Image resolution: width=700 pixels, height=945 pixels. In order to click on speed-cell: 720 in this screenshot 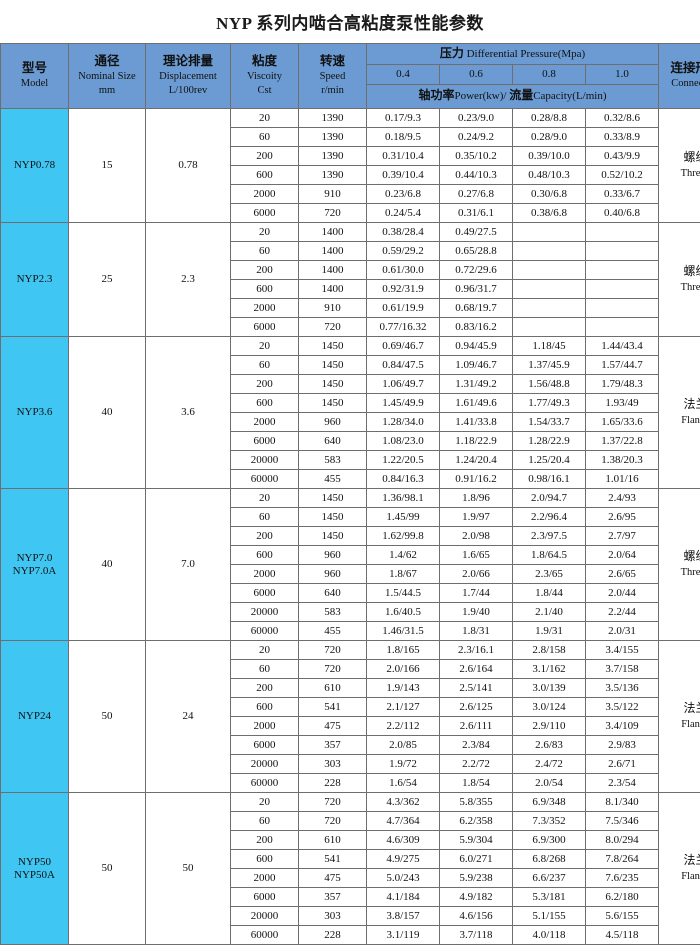, I will do `click(333, 213)`.